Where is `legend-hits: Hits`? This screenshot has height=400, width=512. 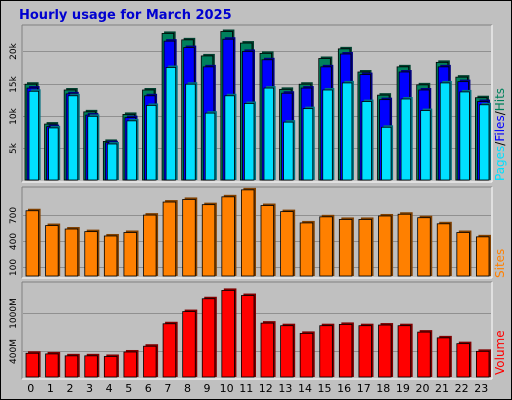 legend-hits: Hits is located at coordinates (500, 99).